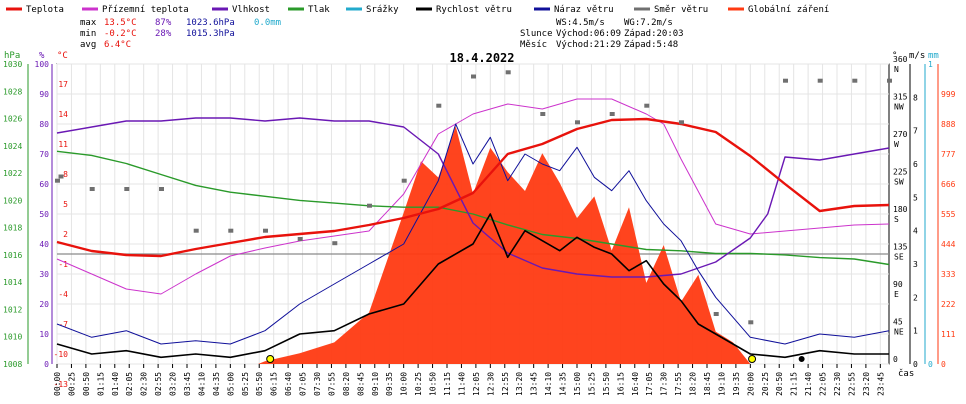 The width and height of the screenshot is (966, 404). Describe the element at coordinates (210, 23) in the screenshot. I see `stats-press-max: 1023.6hPa` at that location.